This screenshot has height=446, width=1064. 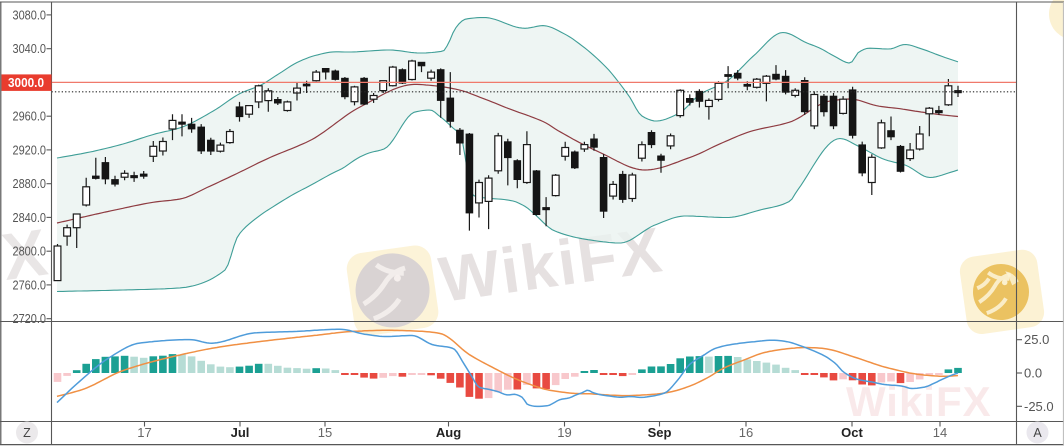 What do you see at coordinates (1036, 339) in the screenshot?
I see `svg-text: 25.0` at bounding box center [1036, 339].